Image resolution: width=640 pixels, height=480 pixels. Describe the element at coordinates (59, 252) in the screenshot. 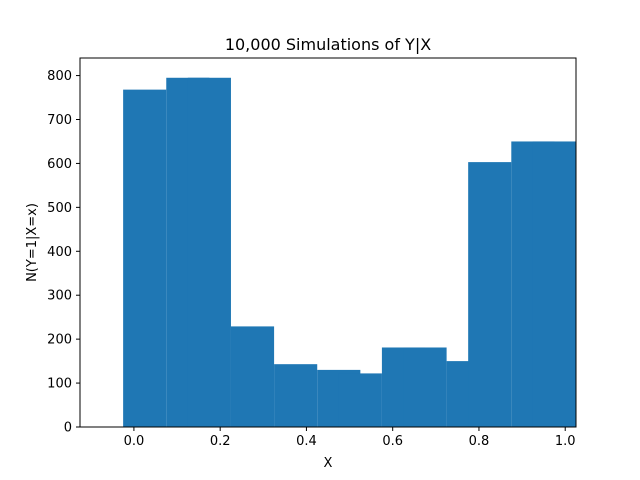

I see `y-tick-label: 400` at that location.